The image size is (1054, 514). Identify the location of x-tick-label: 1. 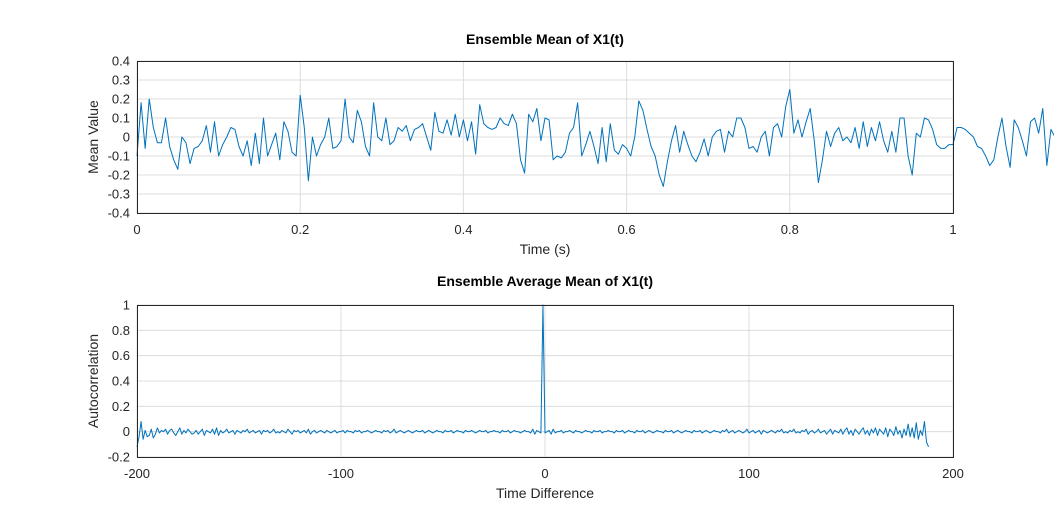
(952, 229).